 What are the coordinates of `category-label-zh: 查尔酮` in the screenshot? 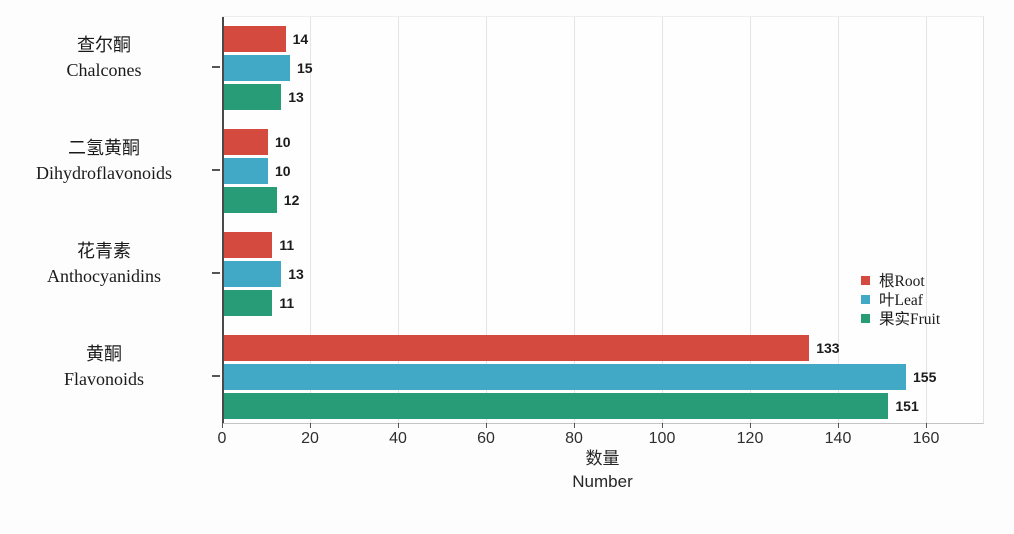 It's located at (104, 45).